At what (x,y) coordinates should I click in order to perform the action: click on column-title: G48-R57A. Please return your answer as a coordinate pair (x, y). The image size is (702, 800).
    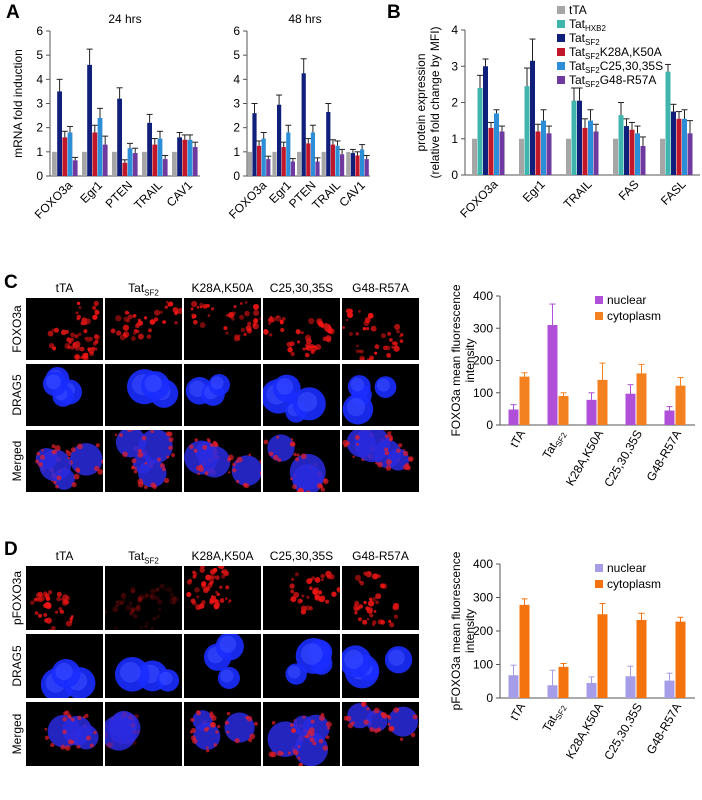
    Looking at the image, I should click on (380, 288).